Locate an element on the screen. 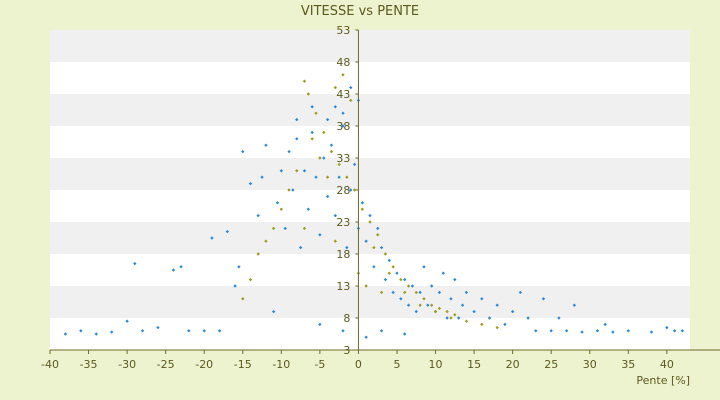  x-tick-label: 5 is located at coordinates (396, 364).